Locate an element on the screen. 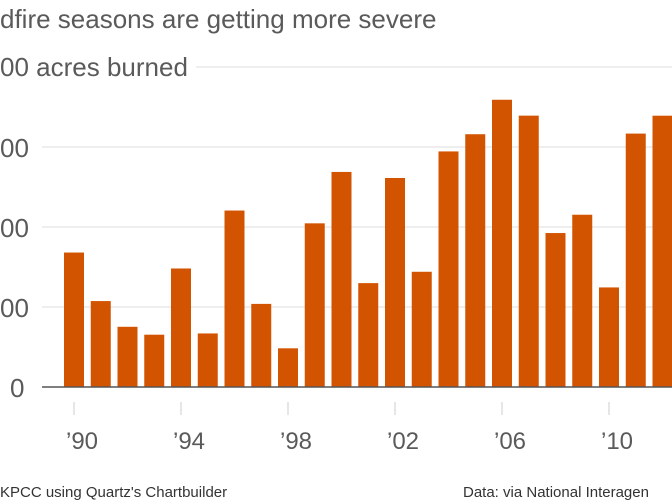  bar-1992 is located at coordinates (127, 356).